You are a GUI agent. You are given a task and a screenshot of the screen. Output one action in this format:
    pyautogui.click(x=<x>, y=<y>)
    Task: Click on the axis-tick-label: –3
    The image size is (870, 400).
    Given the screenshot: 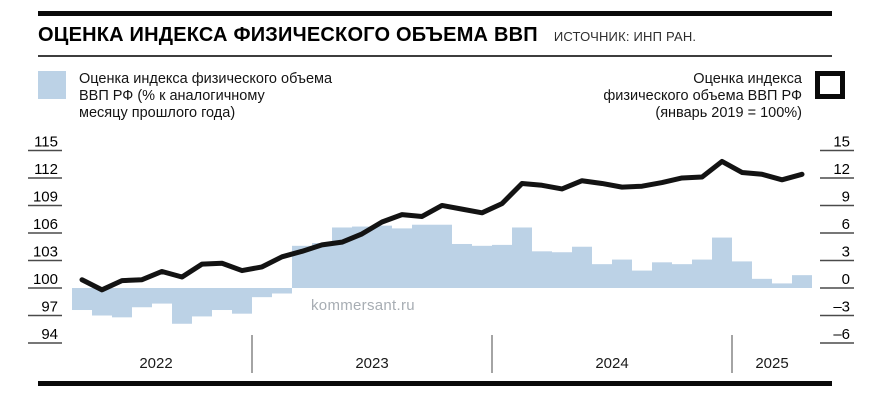 What is the action you would take?
    pyautogui.click(x=841, y=307)
    